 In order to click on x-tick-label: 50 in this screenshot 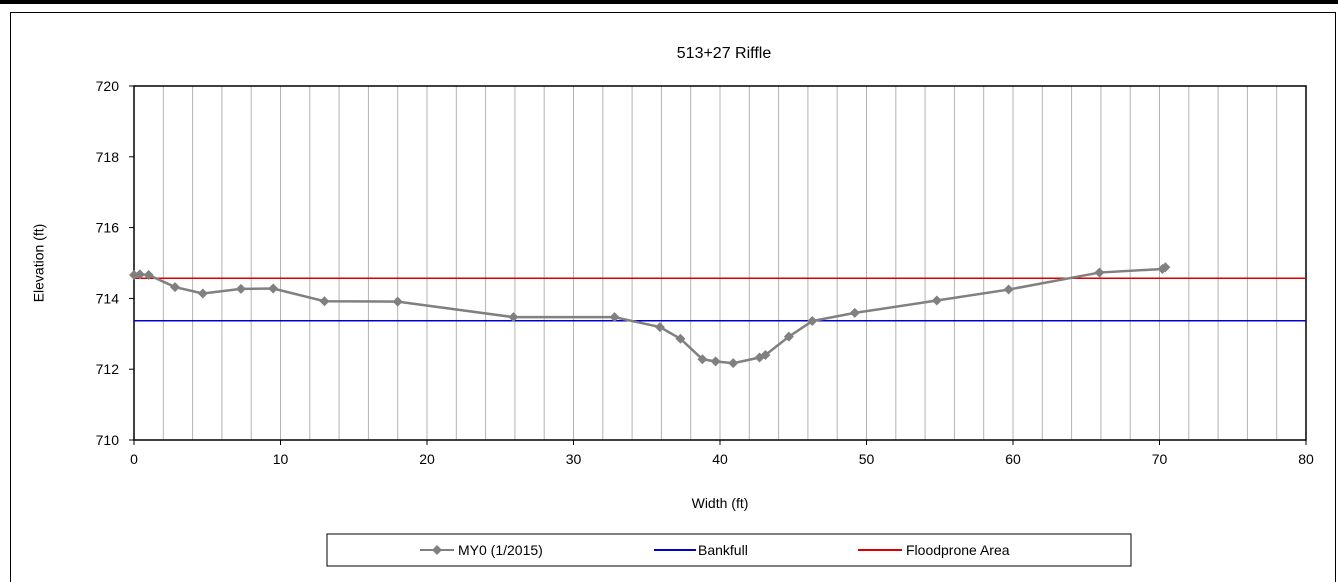, I will do `click(867, 459)`.